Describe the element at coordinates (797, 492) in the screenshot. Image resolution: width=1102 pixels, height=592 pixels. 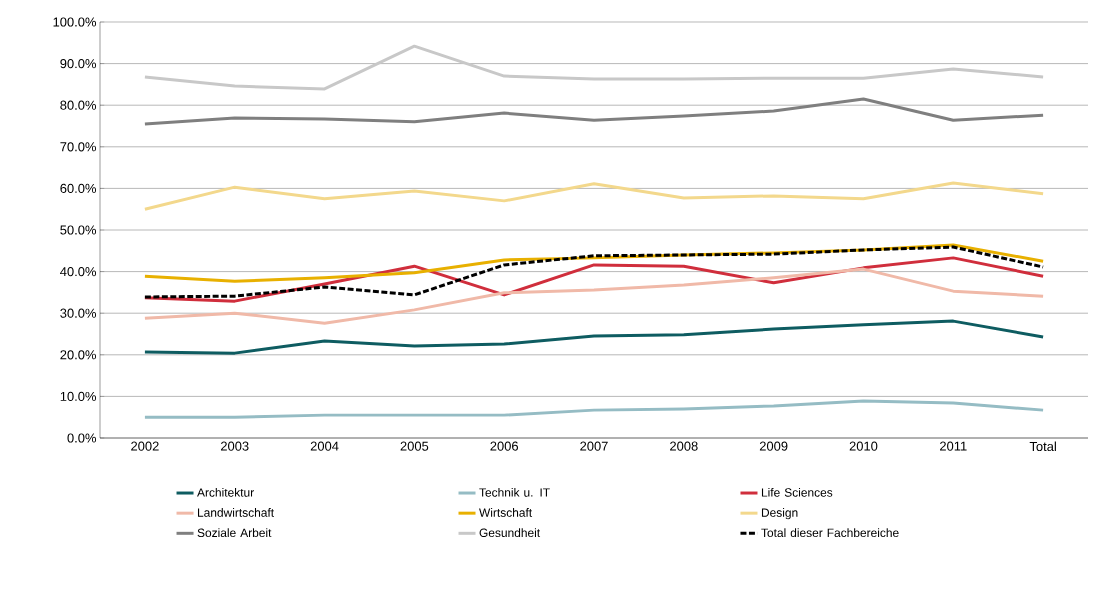
I see `legend-label: Life Sciences` at that location.